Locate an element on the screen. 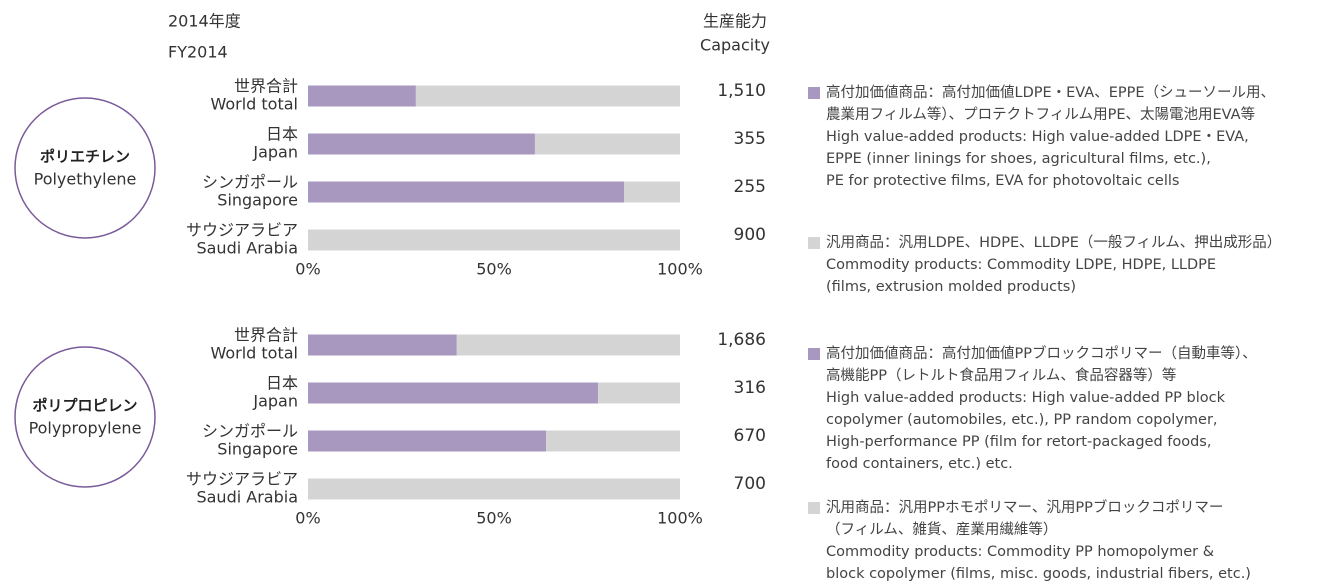 The height and width of the screenshot is (582, 1333). capacity-value: 1,686 is located at coordinates (741, 340).